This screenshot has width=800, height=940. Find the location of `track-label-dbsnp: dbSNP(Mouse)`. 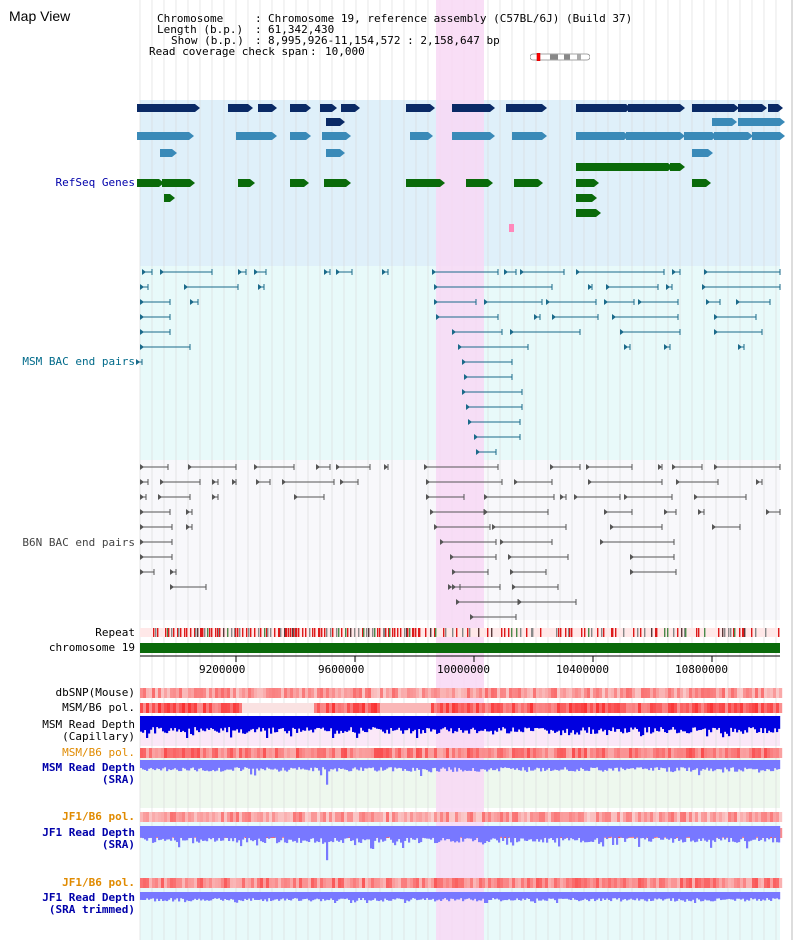

track-label-dbsnp: dbSNP(Mouse) is located at coordinates (95, 692).